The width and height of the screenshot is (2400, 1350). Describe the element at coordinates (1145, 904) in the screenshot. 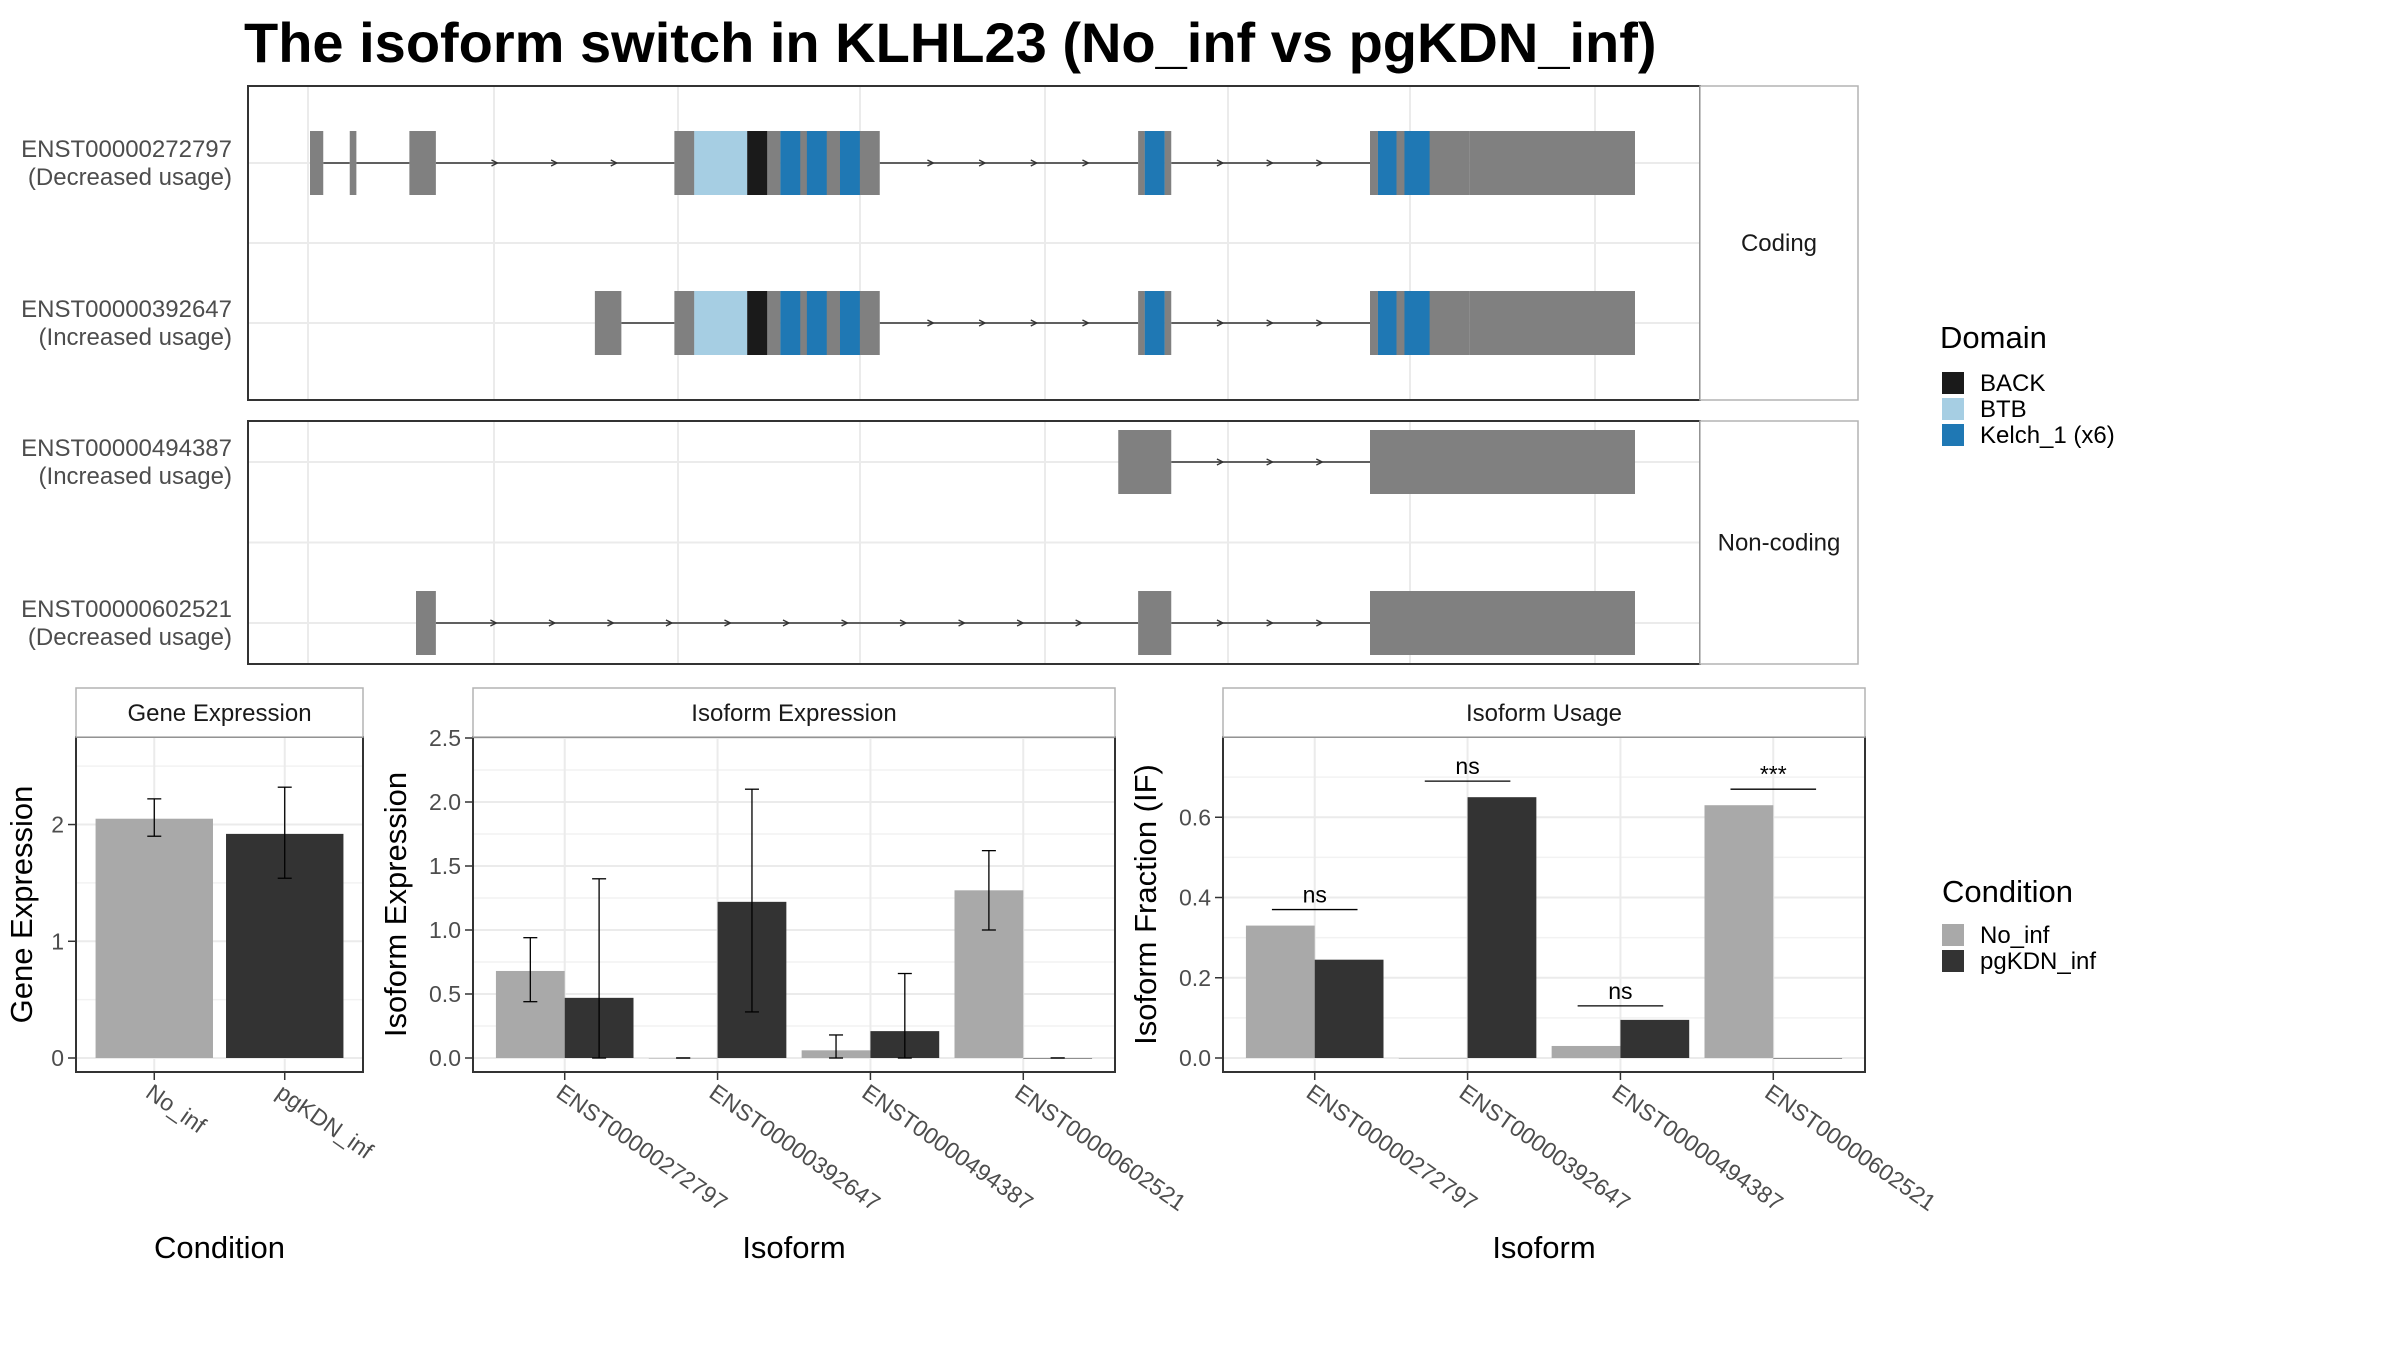

I see `y-axis-title: Isoform Fraction (IF)` at that location.